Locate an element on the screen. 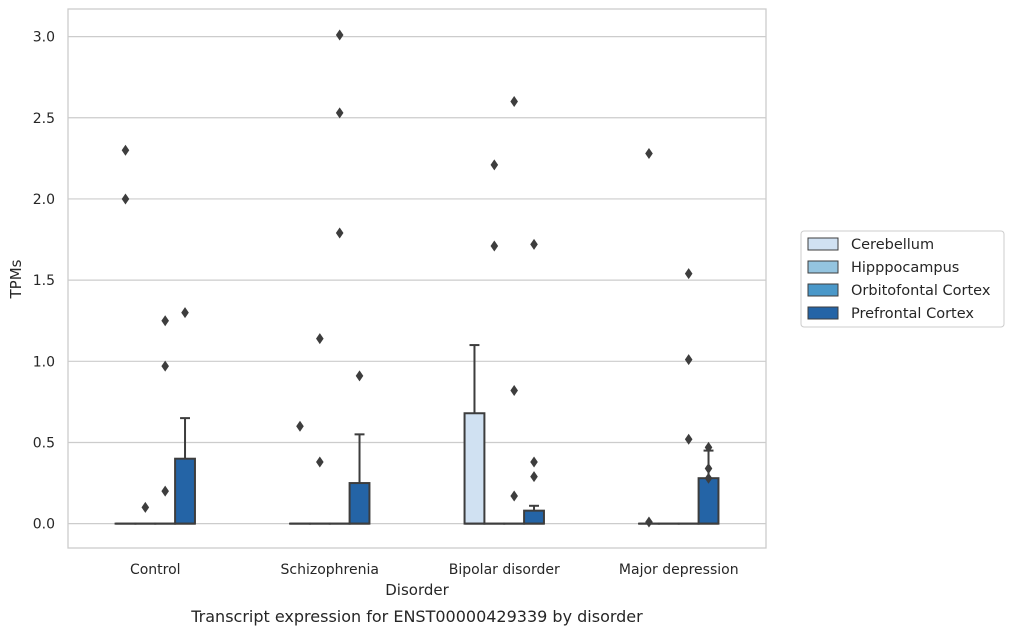 Image resolution: width=1014 pixels, height=634 pixels. y-tick-label: 1.5 is located at coordinates (44, 281).